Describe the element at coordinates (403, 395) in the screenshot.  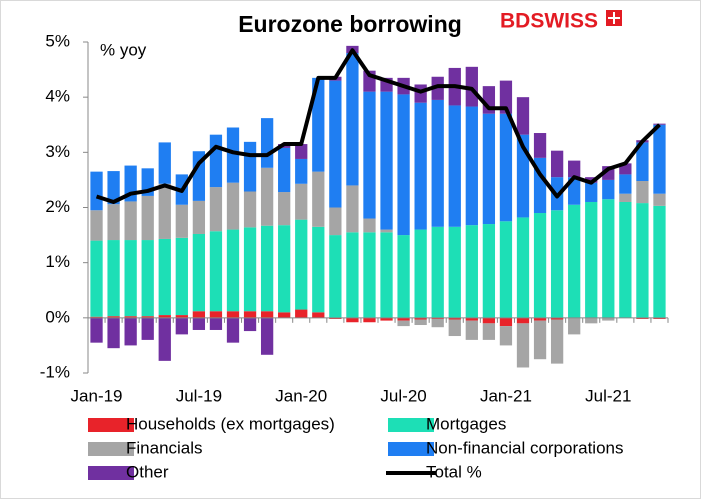
I see `x-tick-label: Jul-20` at that location.